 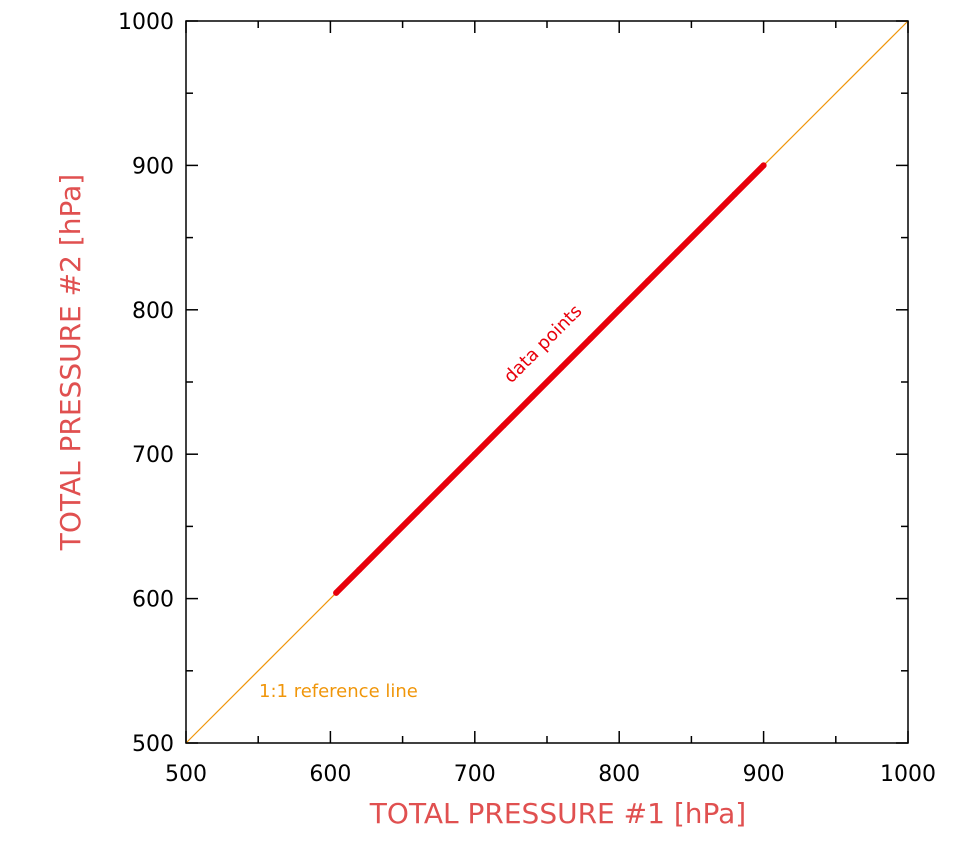 I want to click on y-tick-label: 800, so click(x=153, y=311).